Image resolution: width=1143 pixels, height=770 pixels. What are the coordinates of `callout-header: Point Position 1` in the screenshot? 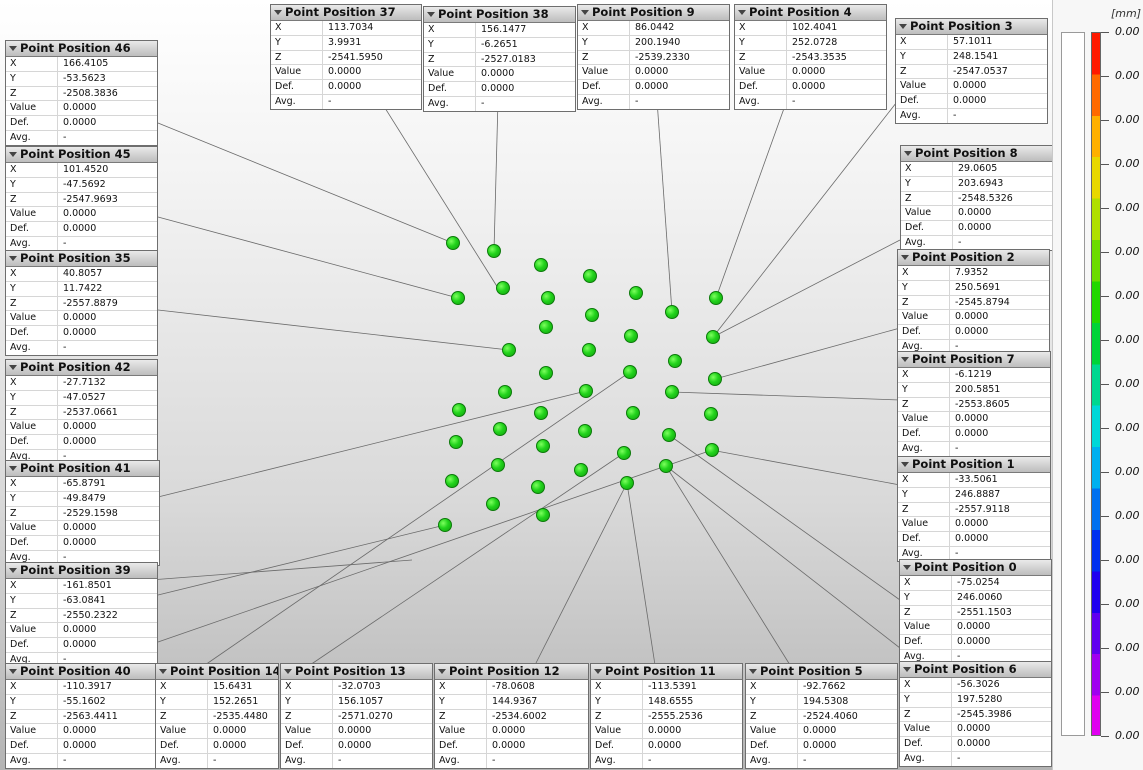 It's located at (974, 465).